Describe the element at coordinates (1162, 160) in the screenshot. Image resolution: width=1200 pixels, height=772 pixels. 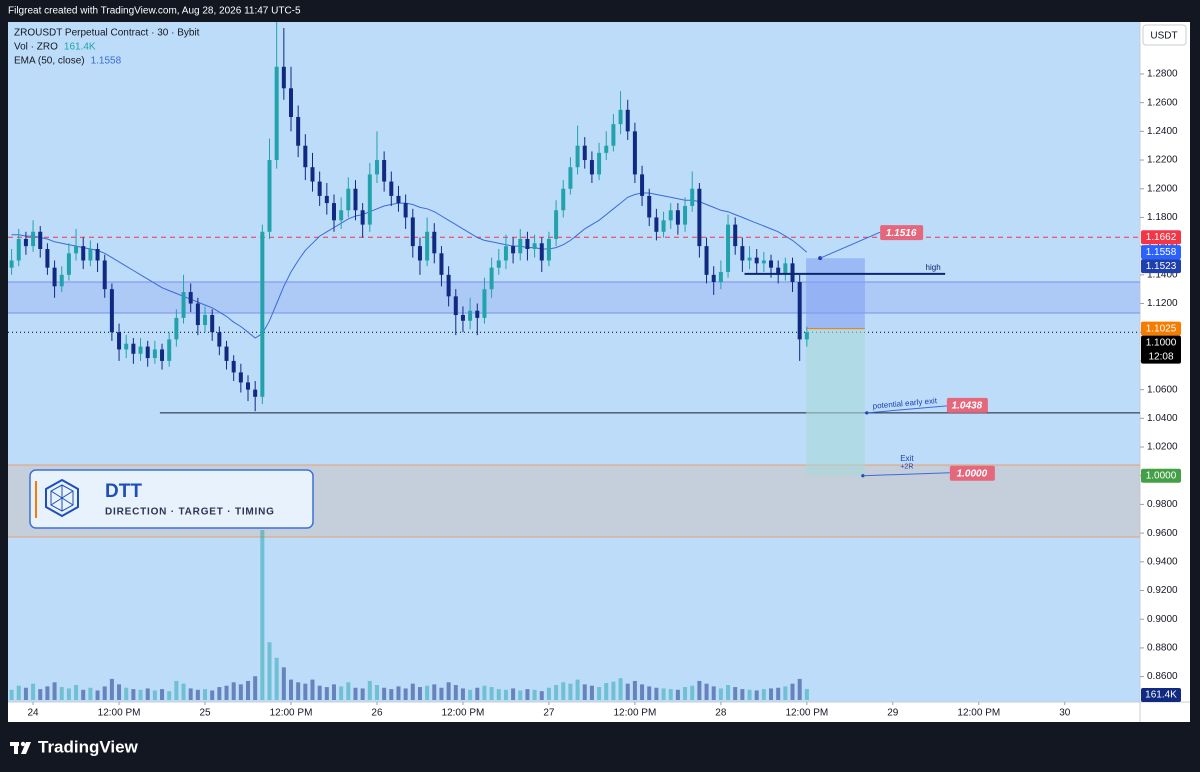
I see `y-tick-label: 1.2200` at that location.